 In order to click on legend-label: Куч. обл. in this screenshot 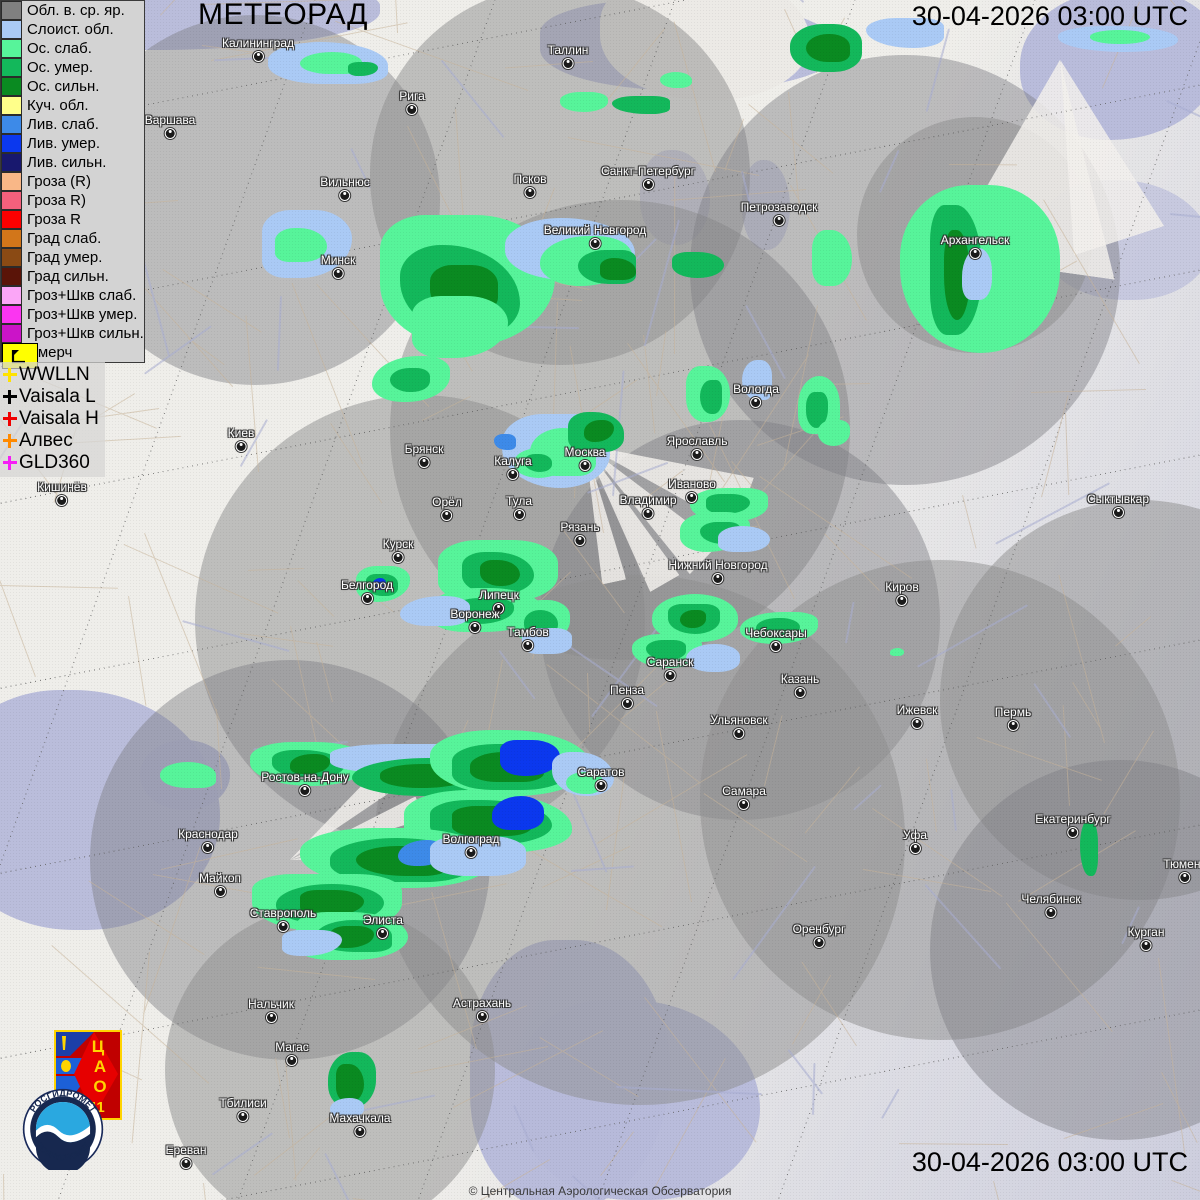, I will do `click(58, 105)`.